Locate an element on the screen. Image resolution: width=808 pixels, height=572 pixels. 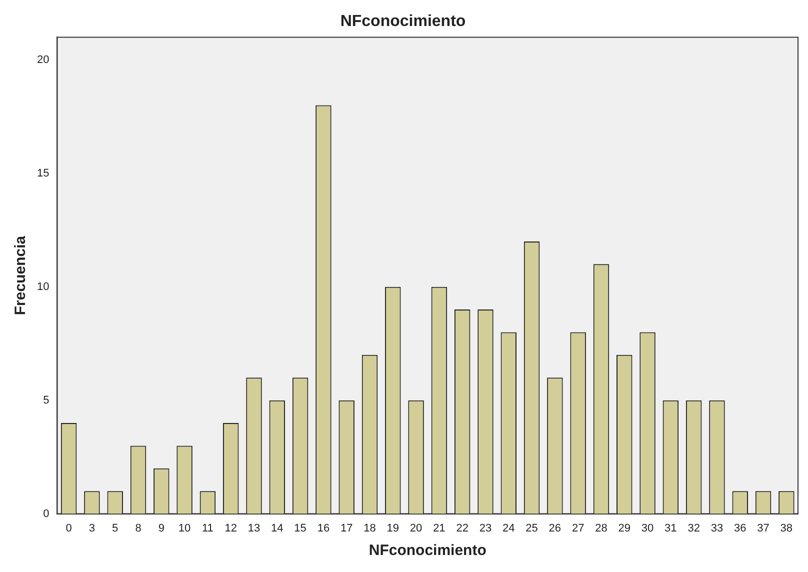
x-tick-label: 31 is located at coordinates (670, 528).